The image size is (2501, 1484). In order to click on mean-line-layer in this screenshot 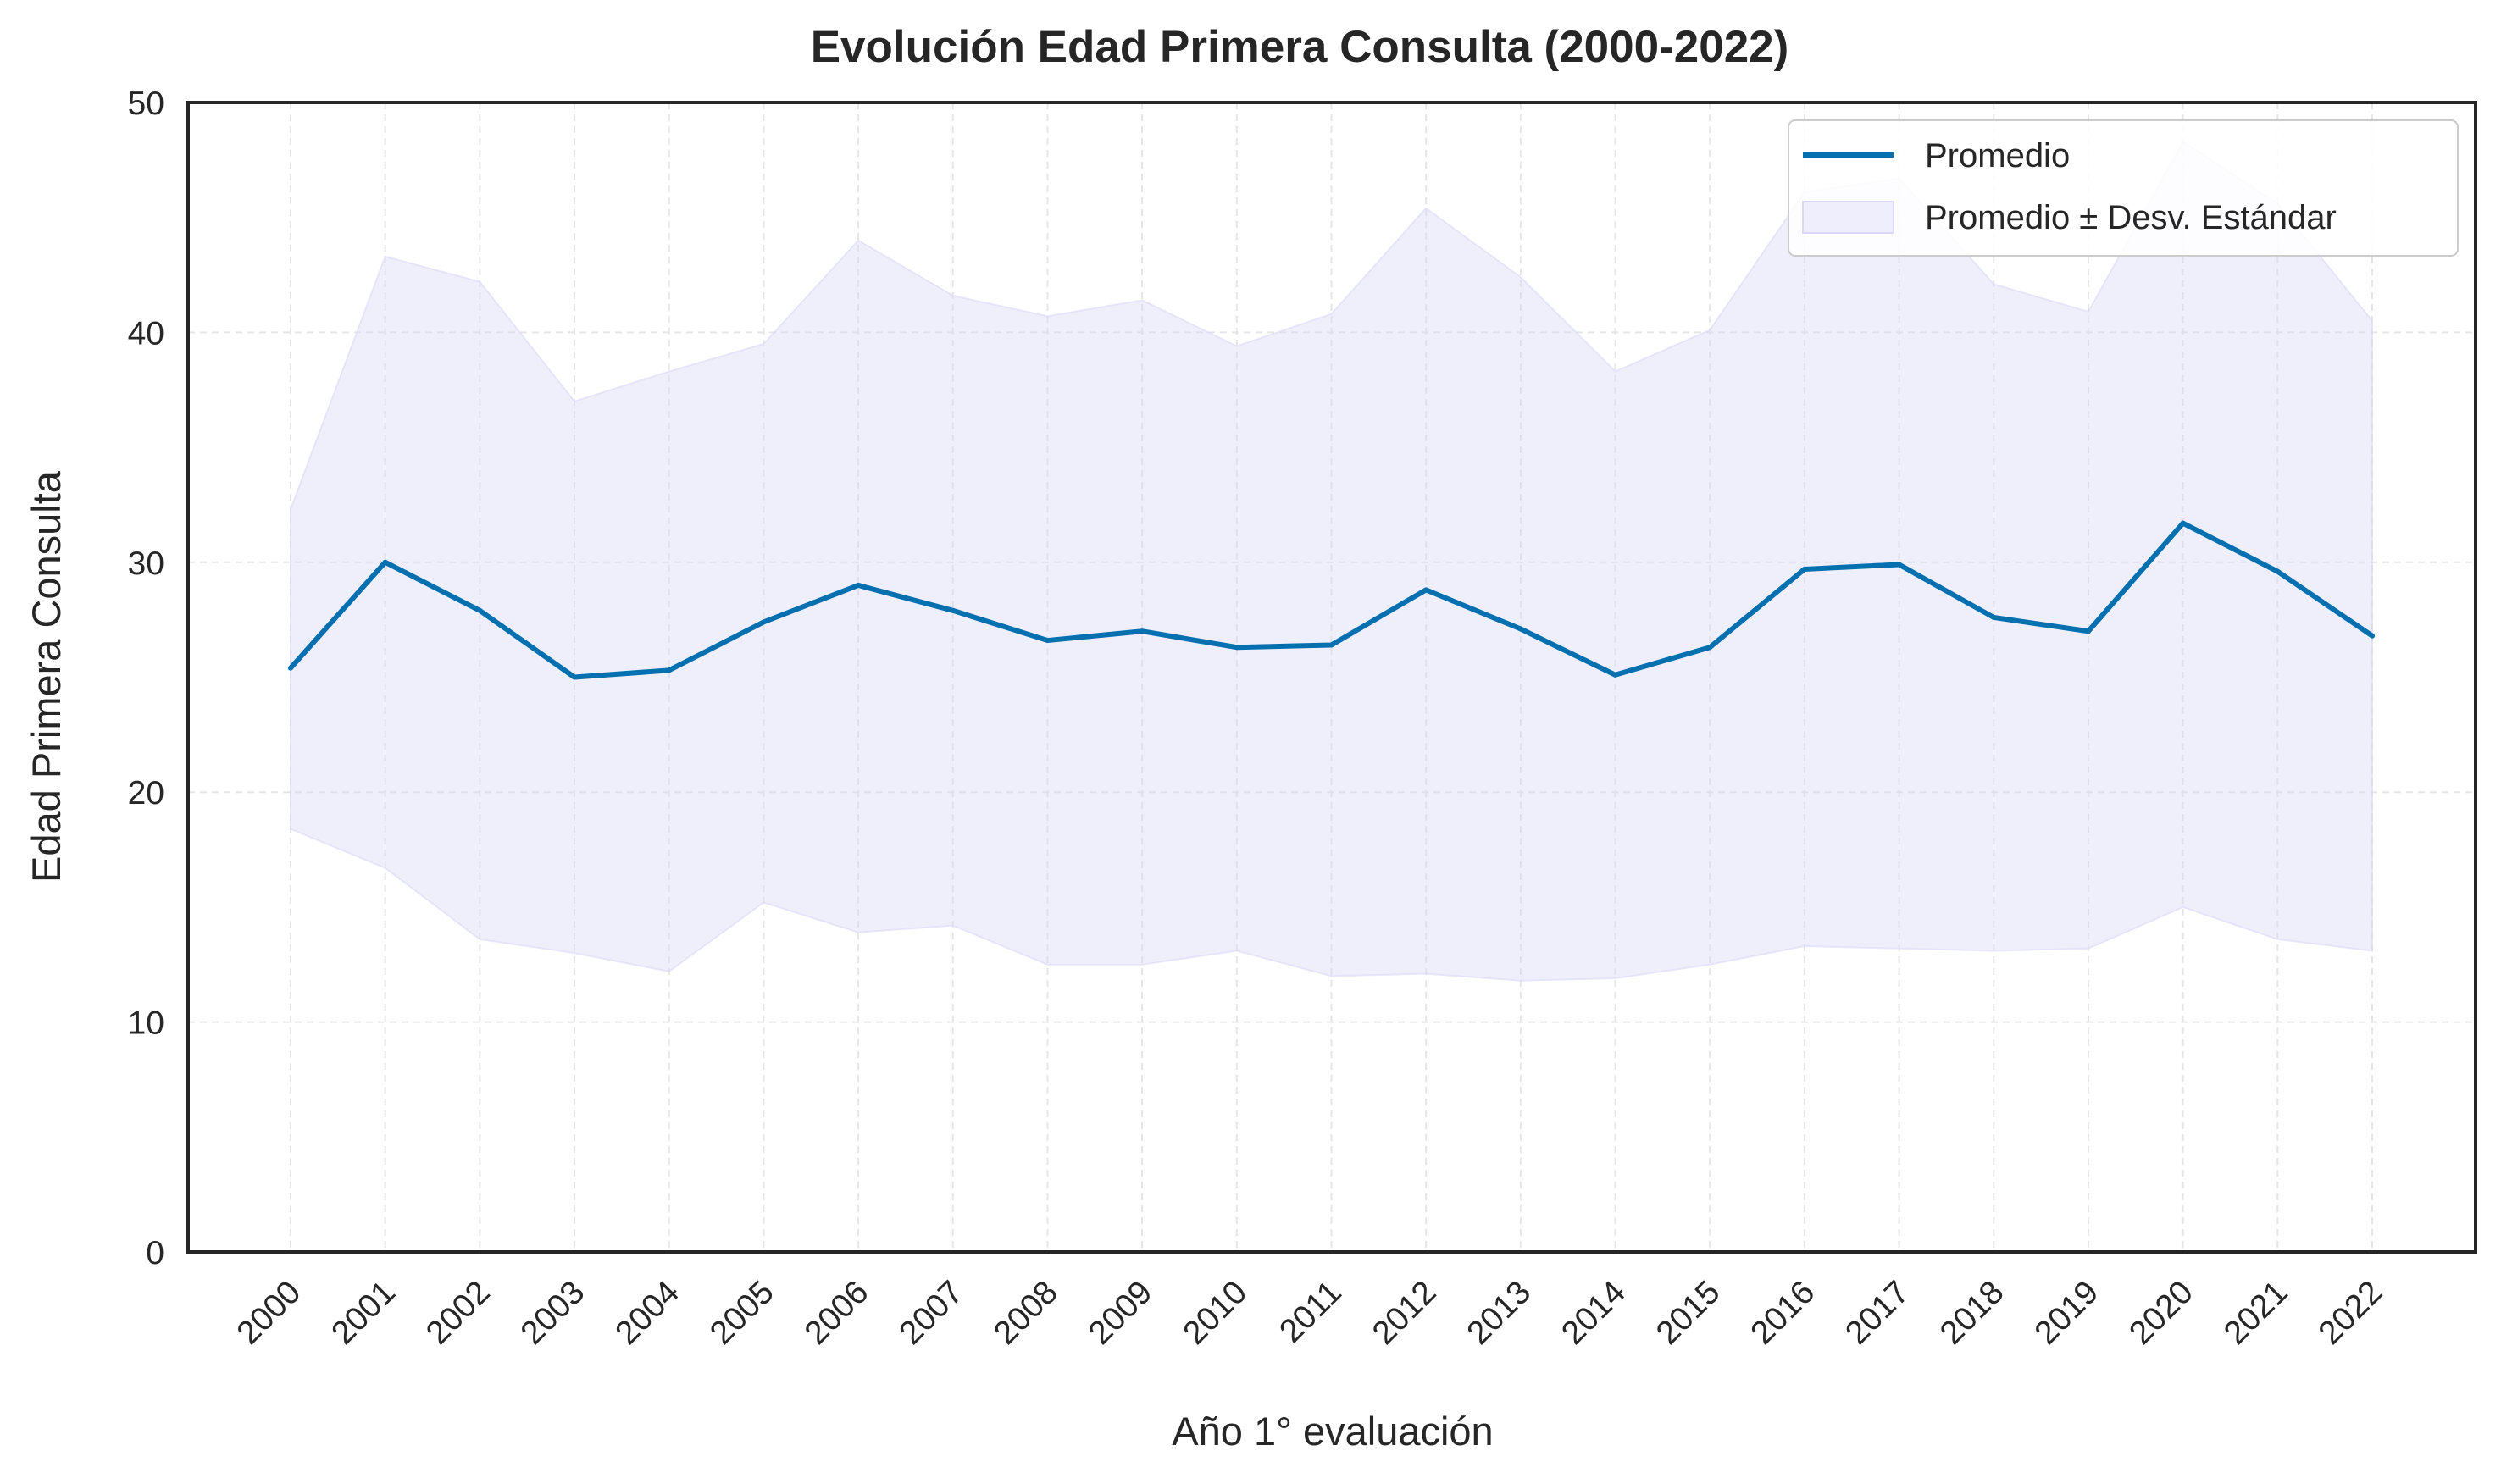, I will do `click(1331, 600)`.